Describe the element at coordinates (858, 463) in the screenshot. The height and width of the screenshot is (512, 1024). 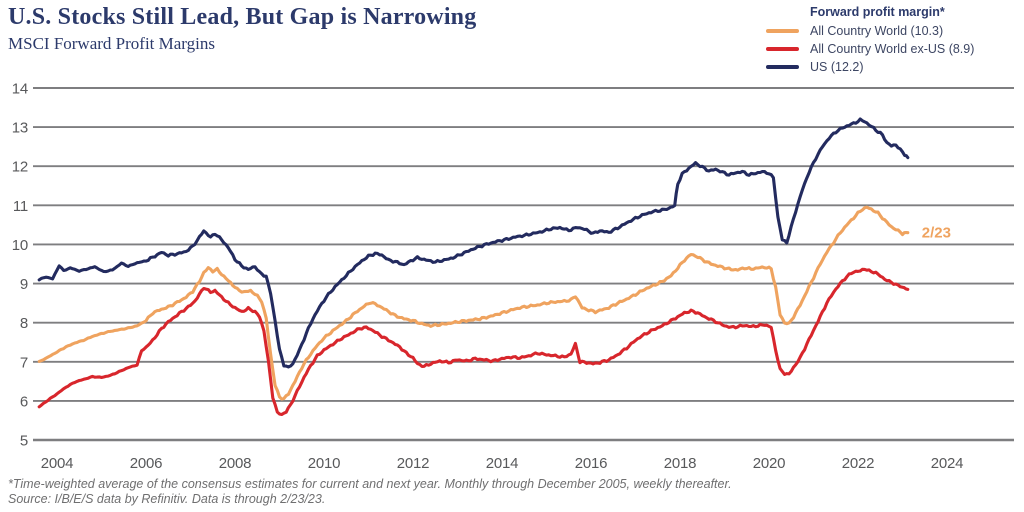
I see `x-axis-tick-label: 2022` at that location.